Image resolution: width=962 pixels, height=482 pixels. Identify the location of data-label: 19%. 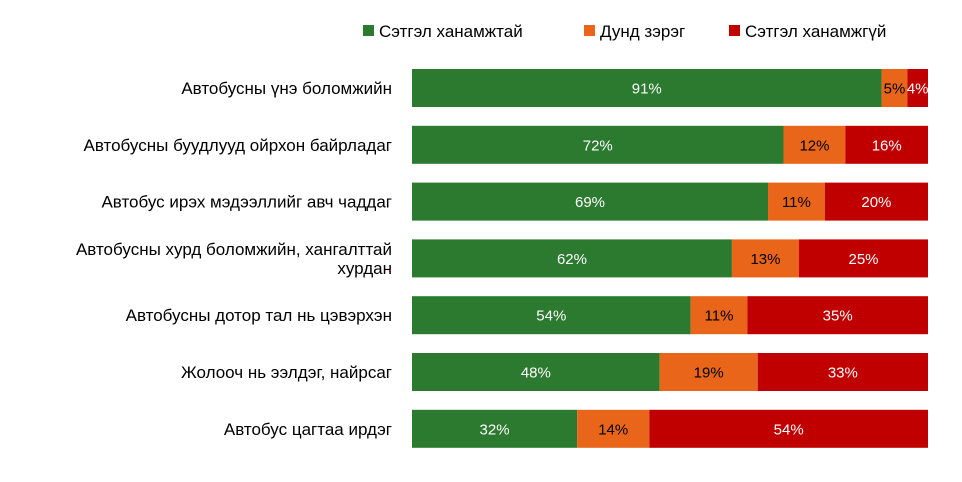
(709, 373).